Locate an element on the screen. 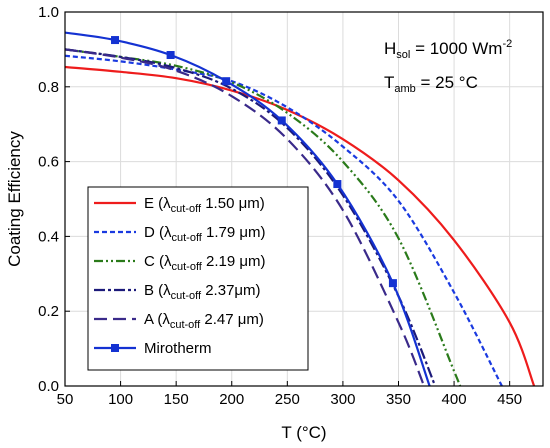 Image resolution: width=550 pixels, height=448 pixels. y-tick-label: 0.0 is located at coordinates (48, 386).